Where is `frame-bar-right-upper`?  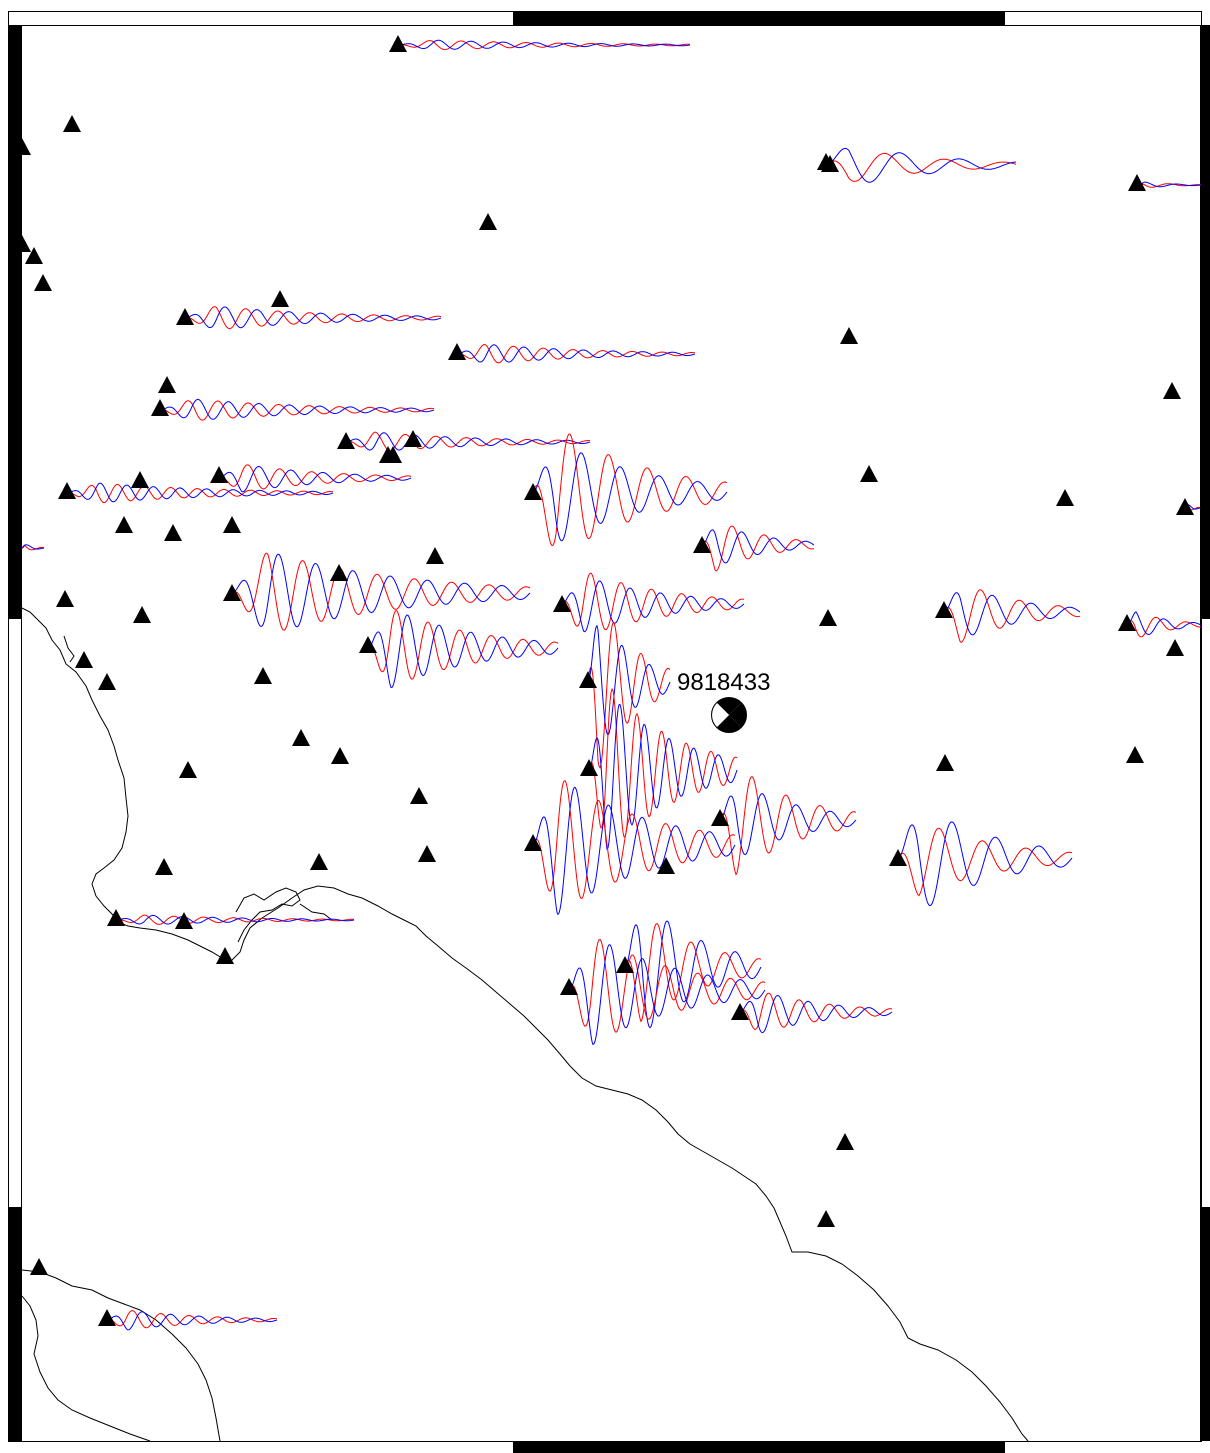 frame-bar-right-upper is located at coordinates (1205, 322).